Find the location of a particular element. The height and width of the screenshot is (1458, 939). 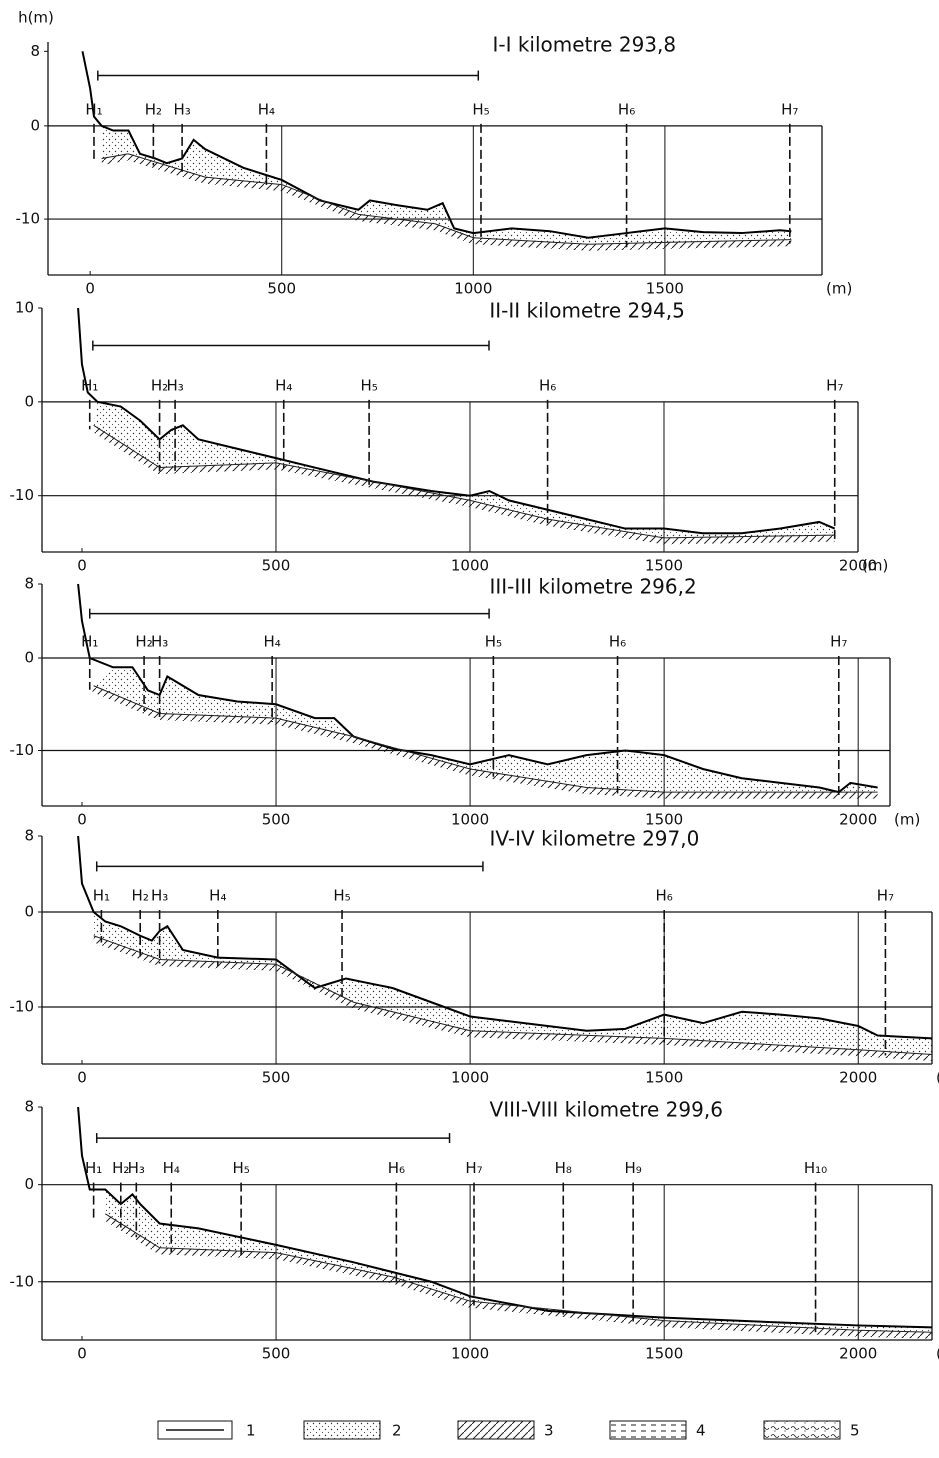

borehole-label: H₉ is located at coordinates (632, 1168).